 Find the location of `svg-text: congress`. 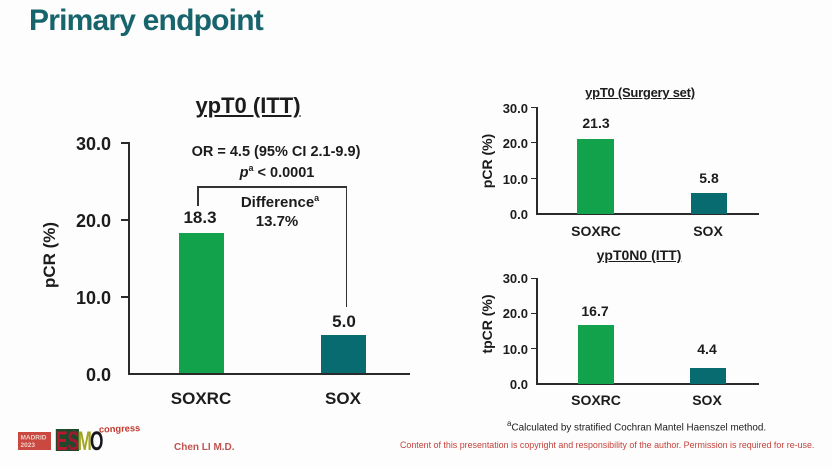

svg-text: congress is located at coordinates (120, 429).